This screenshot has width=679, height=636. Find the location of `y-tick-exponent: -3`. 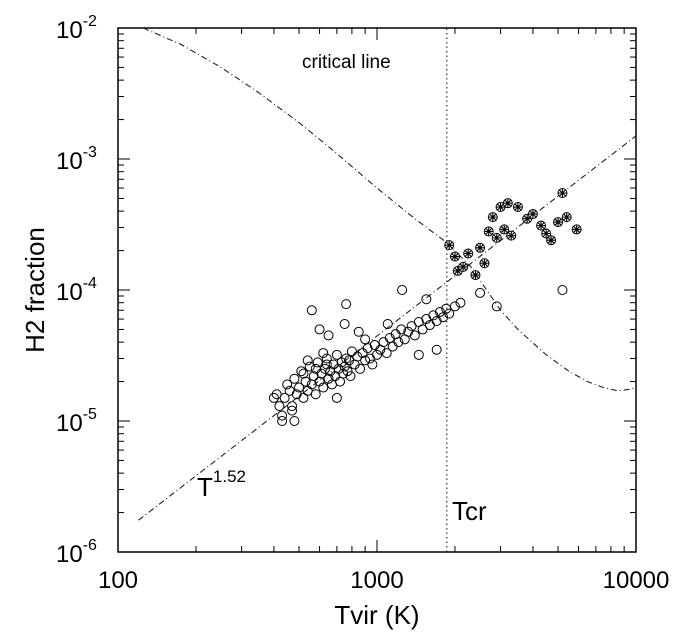

y-tick-exponent: -3 is located at coordinates (90, 152).